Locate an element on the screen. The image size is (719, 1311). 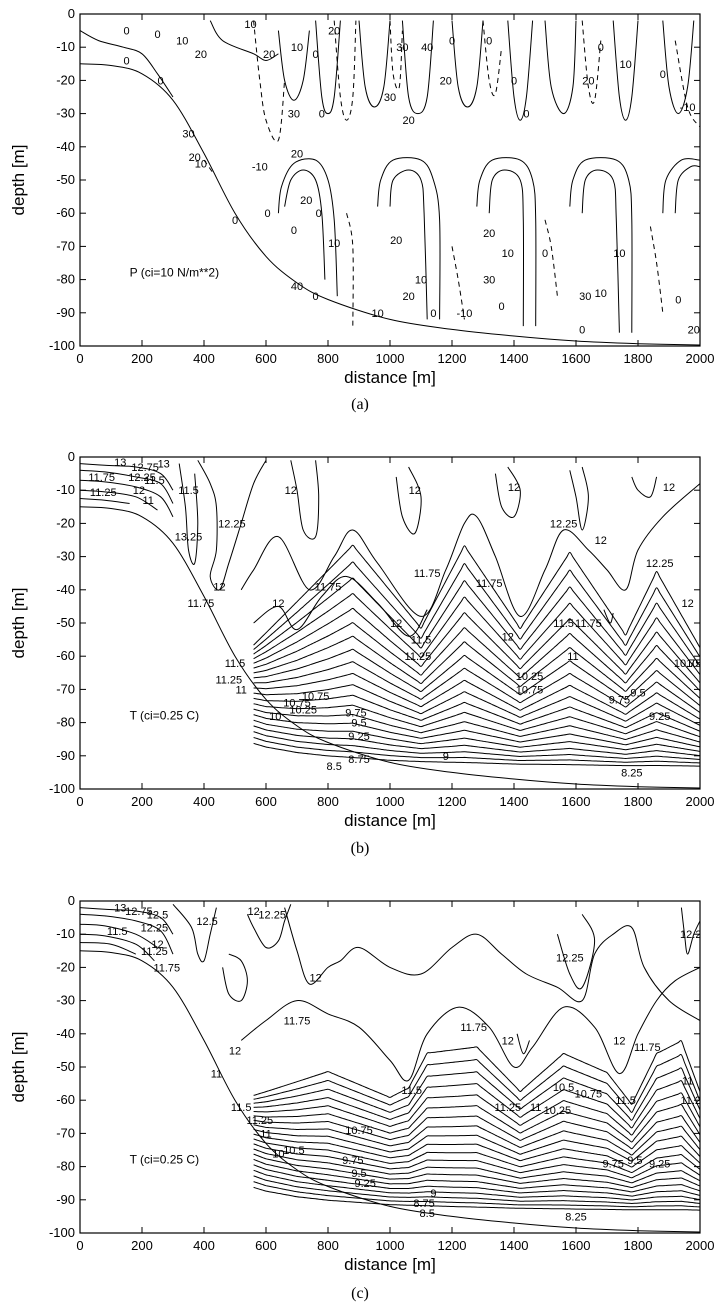
contour-label: 13 is located at coordinates (120, 909).